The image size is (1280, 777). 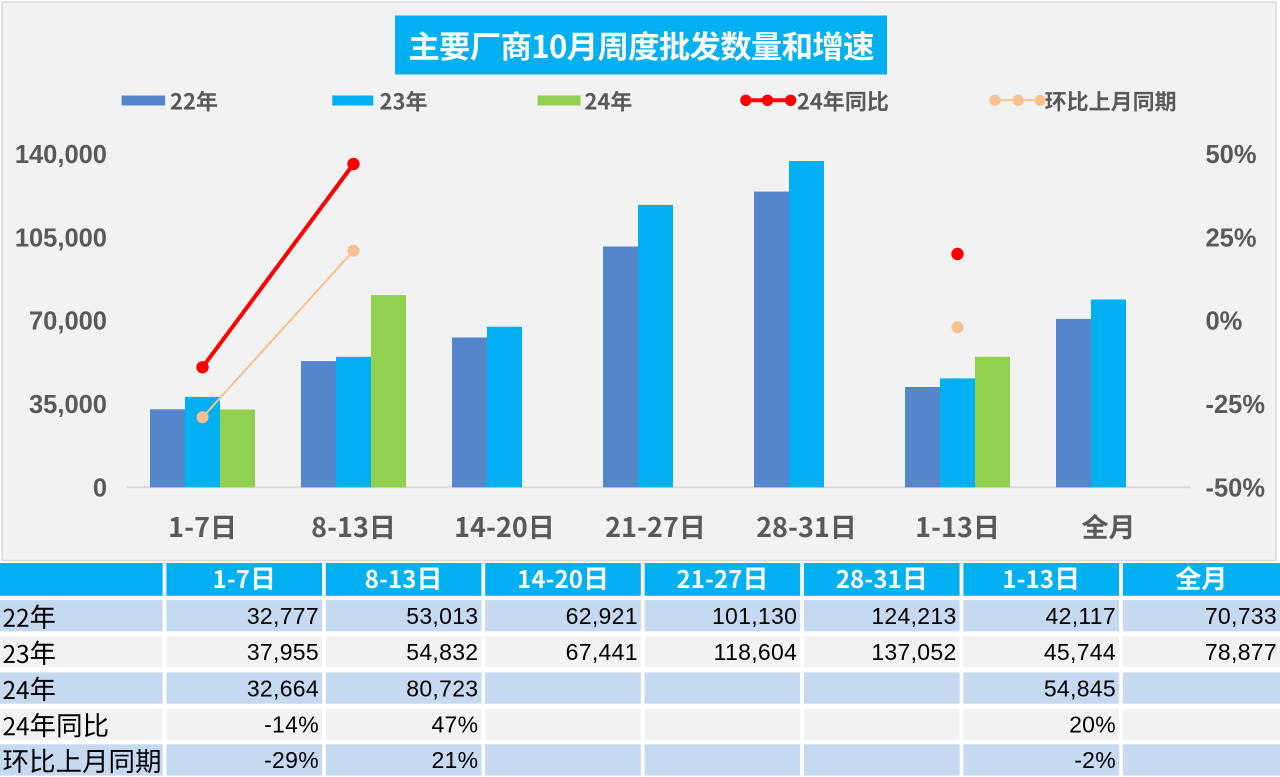 What do you see at coordinates (283, 652) in the screenshot?
I see `svg-text: 37,955` at bounding box center [283, 652].